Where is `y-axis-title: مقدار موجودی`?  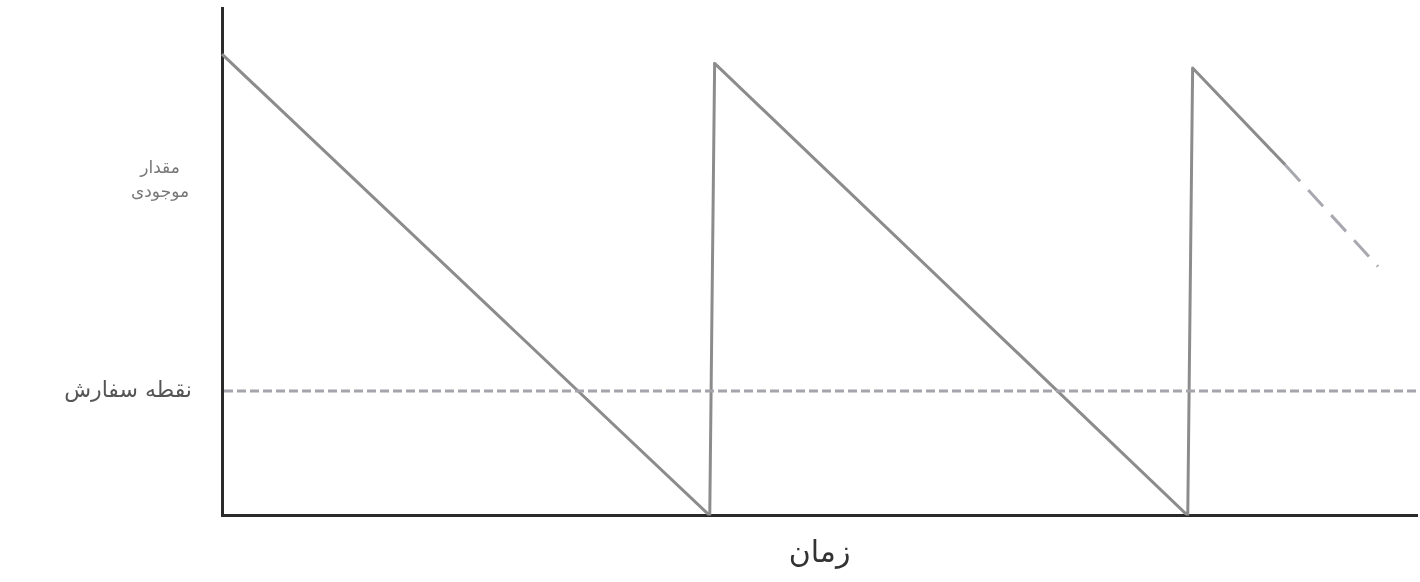 y-axis-title: مقدار موجودی is located at coordinates (160, 179).